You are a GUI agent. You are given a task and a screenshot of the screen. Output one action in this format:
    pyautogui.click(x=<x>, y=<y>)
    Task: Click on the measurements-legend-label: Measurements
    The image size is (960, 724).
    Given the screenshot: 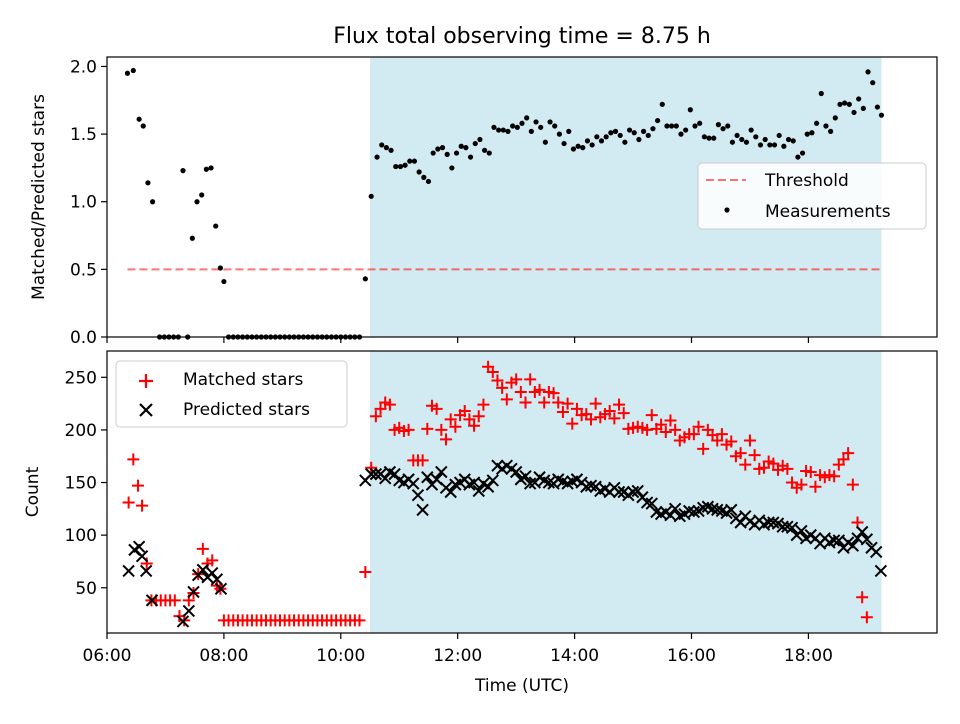 What is the action you would take?
    pyautogui.click(x=828, y=212)
    